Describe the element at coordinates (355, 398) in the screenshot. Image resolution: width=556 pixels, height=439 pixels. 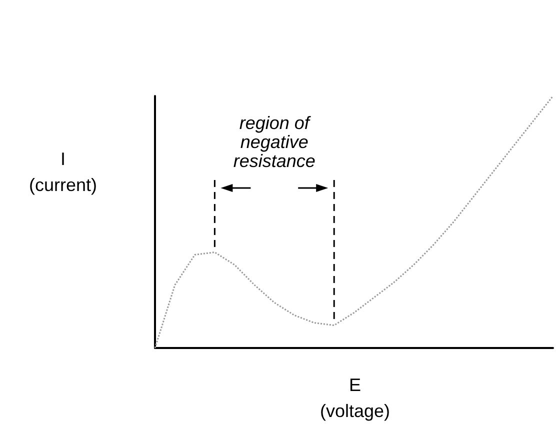
I see `x-axis-title: E (voltage)` at that location.